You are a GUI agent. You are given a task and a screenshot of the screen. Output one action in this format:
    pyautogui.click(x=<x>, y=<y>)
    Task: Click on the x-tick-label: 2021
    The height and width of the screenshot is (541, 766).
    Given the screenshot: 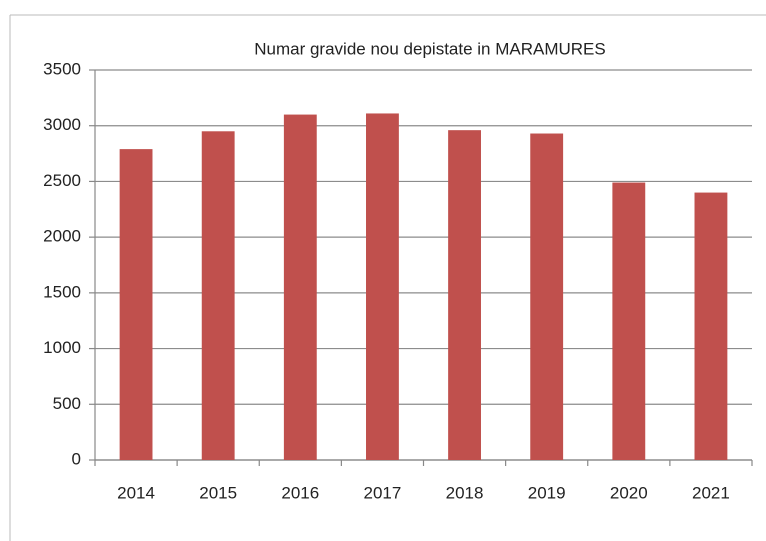 What is the action you would take?
    pyautogui.click(x=711, y=492)
    